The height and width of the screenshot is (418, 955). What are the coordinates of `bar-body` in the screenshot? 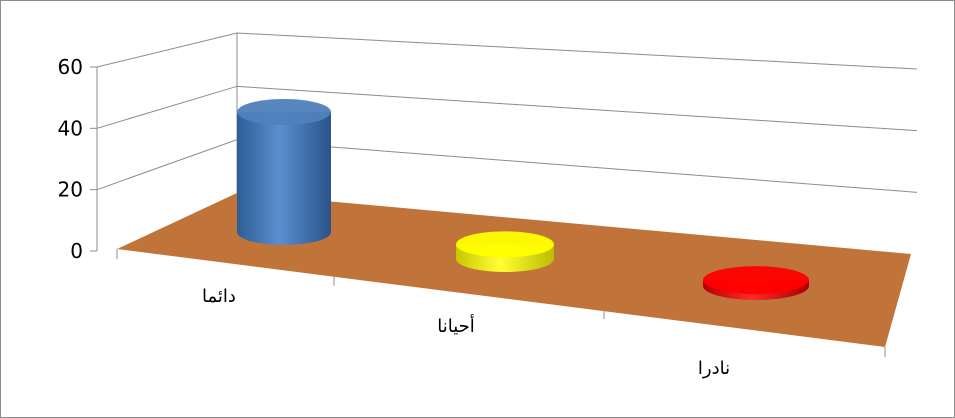 It's located at (284, 178).